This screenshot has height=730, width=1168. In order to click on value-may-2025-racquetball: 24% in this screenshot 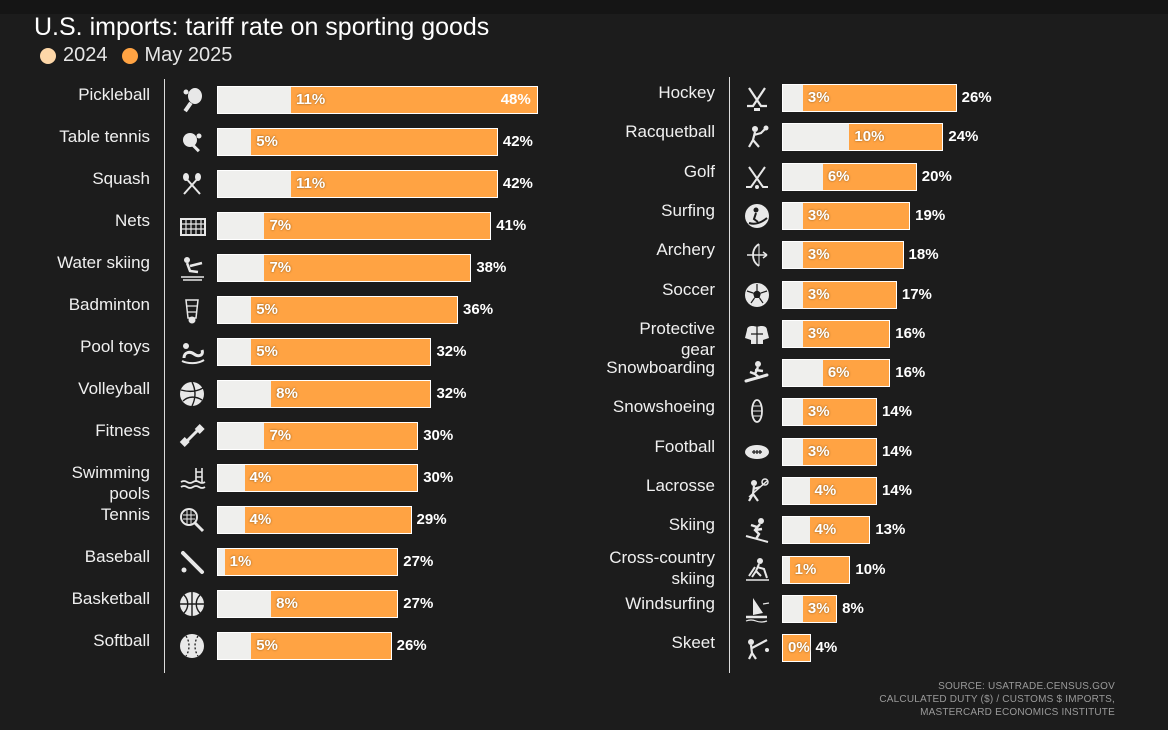, I will do `click(963, 136)`.